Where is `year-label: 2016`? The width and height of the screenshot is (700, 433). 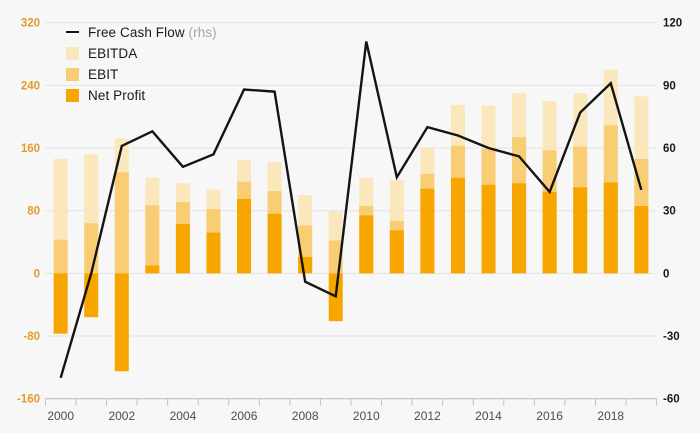 year-label: 2016 is located at coordinates (549, 416).